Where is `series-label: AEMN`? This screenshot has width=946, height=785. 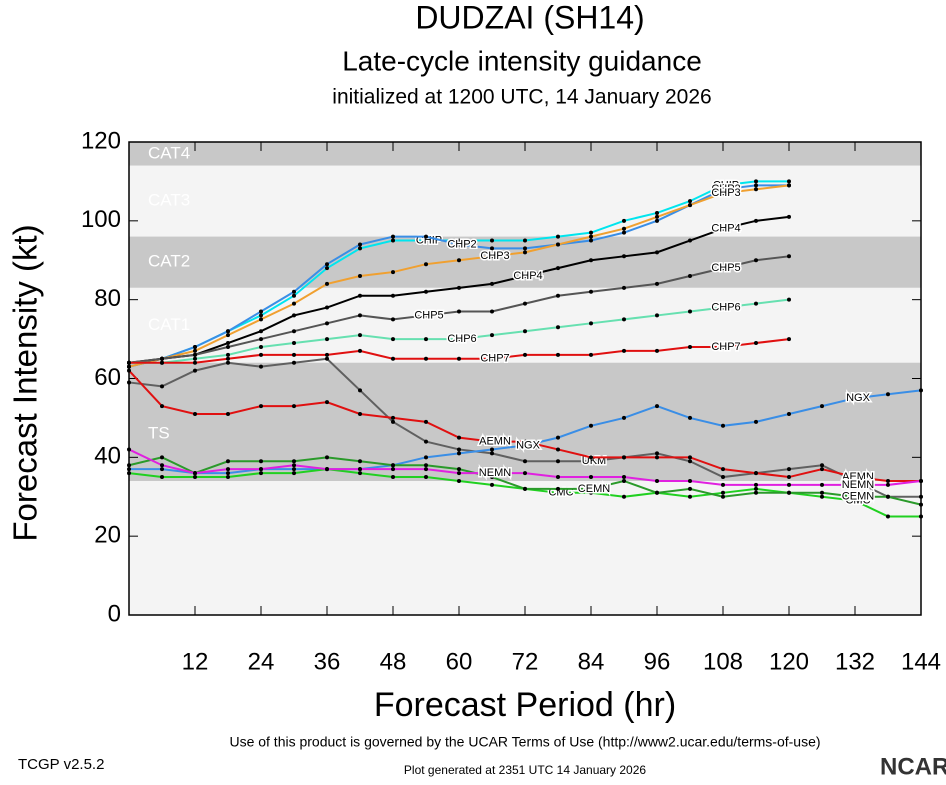 series-label: AEMN is located at coordinates (858, 477).